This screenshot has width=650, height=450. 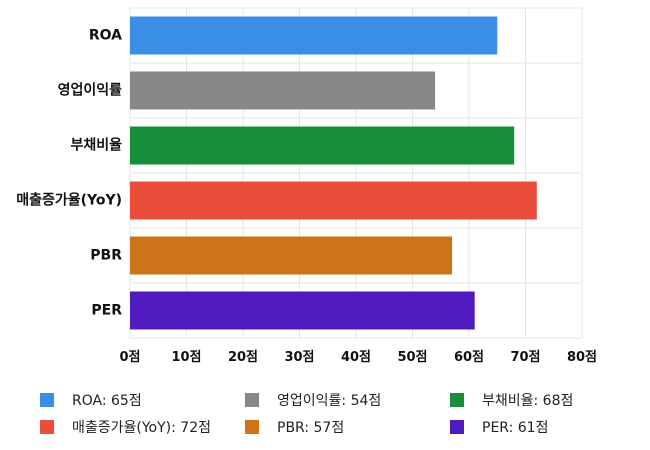 I want to click on legend-label-2: 부채비율: 68점, so click(x=528, y=401).